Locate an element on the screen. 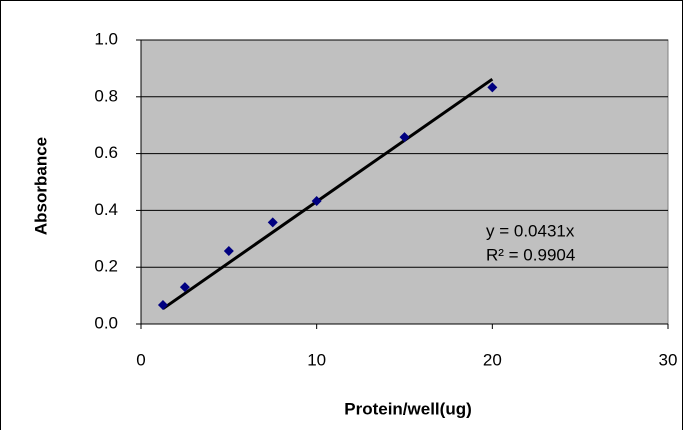 This screenshot has height=435, width=684. y-tick-label: 0.8 is located at coordinates (106, 95).